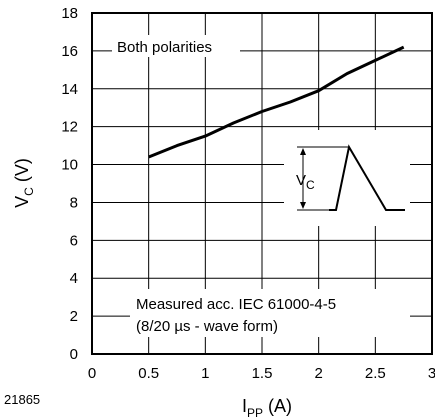  I want to click on polarity-label-bg, so click(176, 46).